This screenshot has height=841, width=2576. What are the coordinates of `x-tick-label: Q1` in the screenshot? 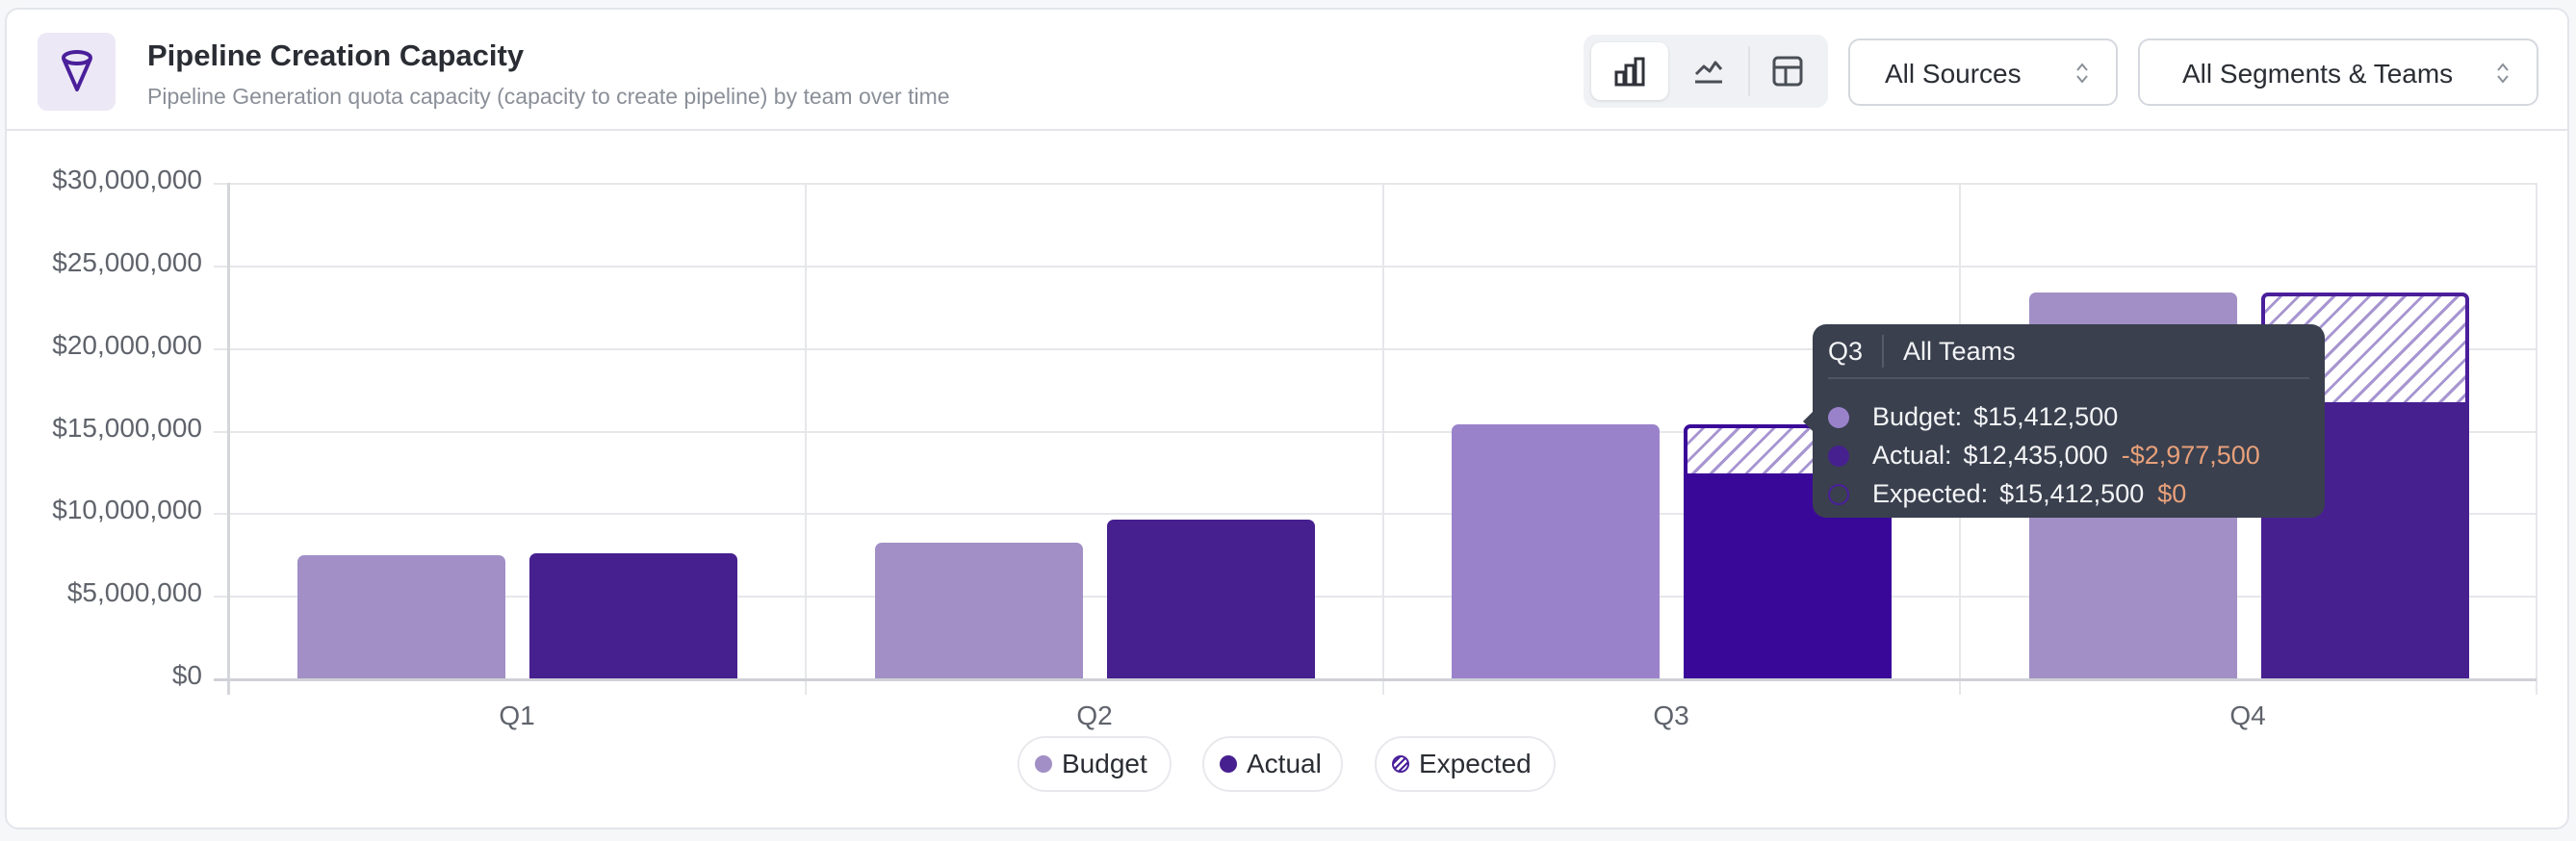 It's located at (517, 715).